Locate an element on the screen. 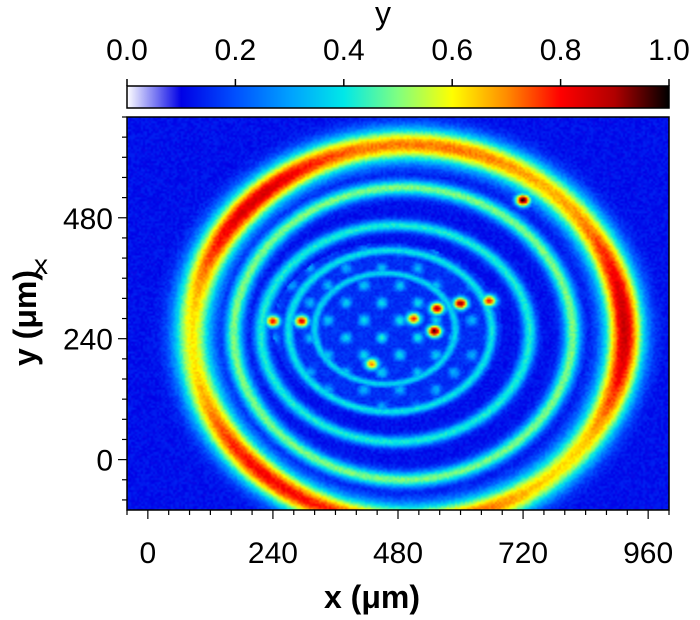  x-axis-title: x (μm) is located at coordinates (372, 597).